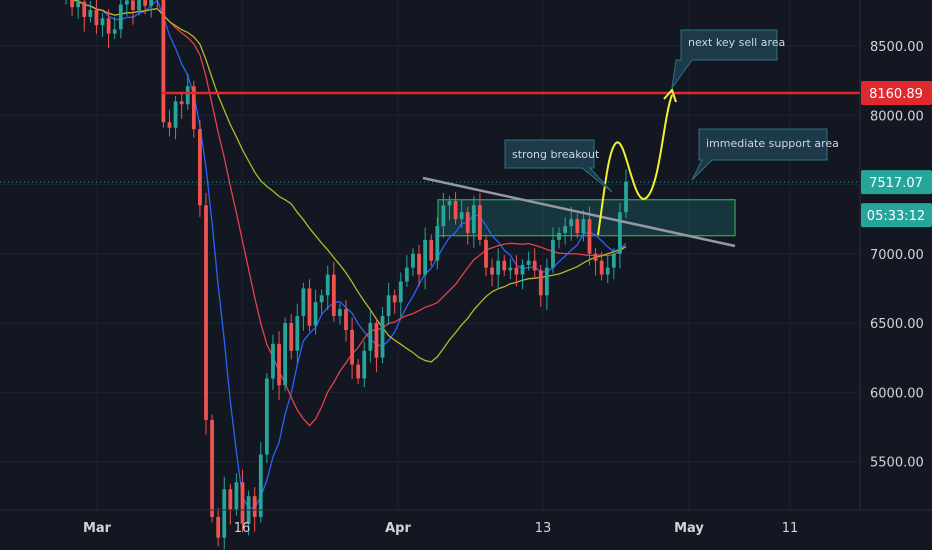  What do you see at coordinates (790, 528) in the screenshot?
I see `x-tick-label: 11` at bounding box center [790, 528].